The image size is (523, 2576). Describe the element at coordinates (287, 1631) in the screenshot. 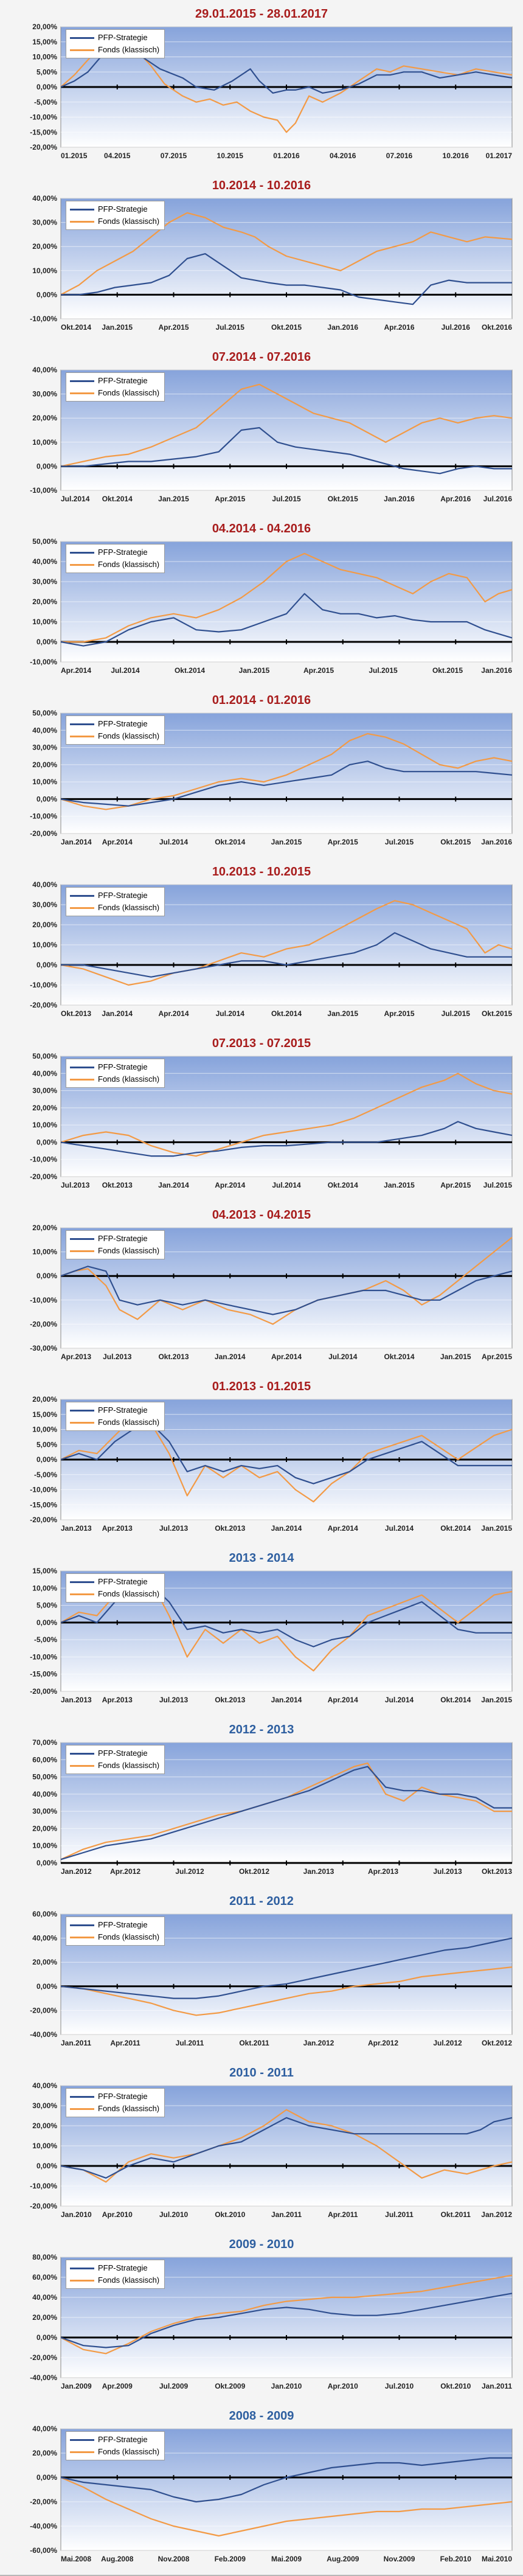

I see `plot-area` at that location.